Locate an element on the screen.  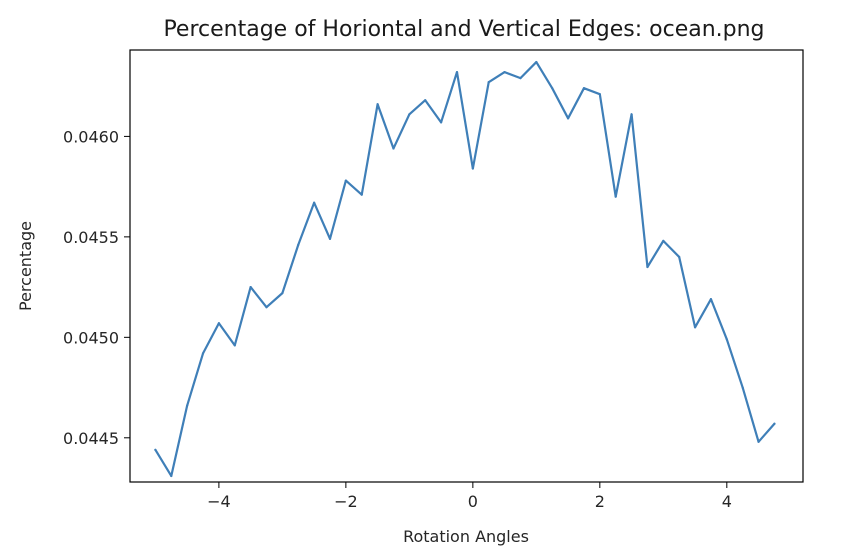
x-tick-label: 2 is located at coordinates (600, 501).